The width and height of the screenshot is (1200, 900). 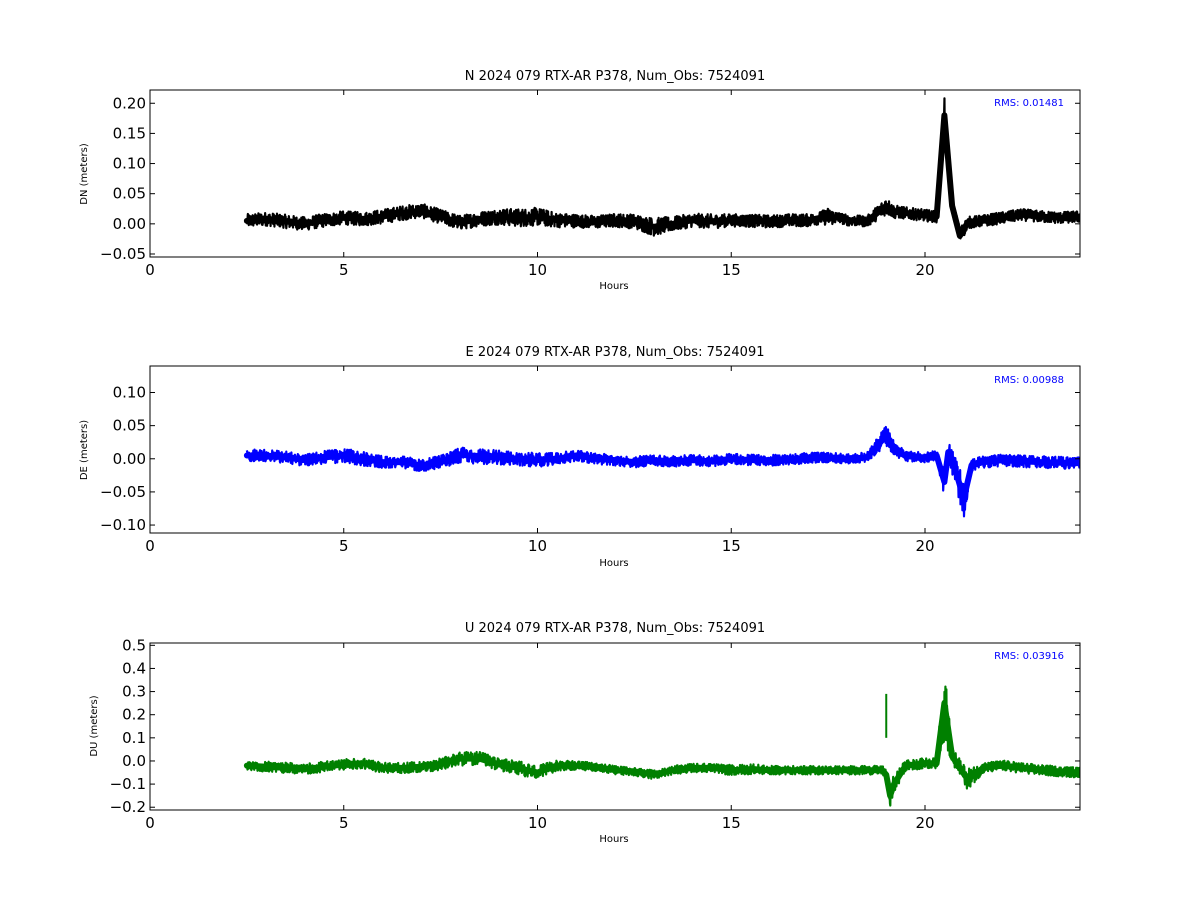 What do you see at coordinates (134, 645) in the screenshot?
I see `y-tick-label: 0.5` at bounding box center [134, 645].